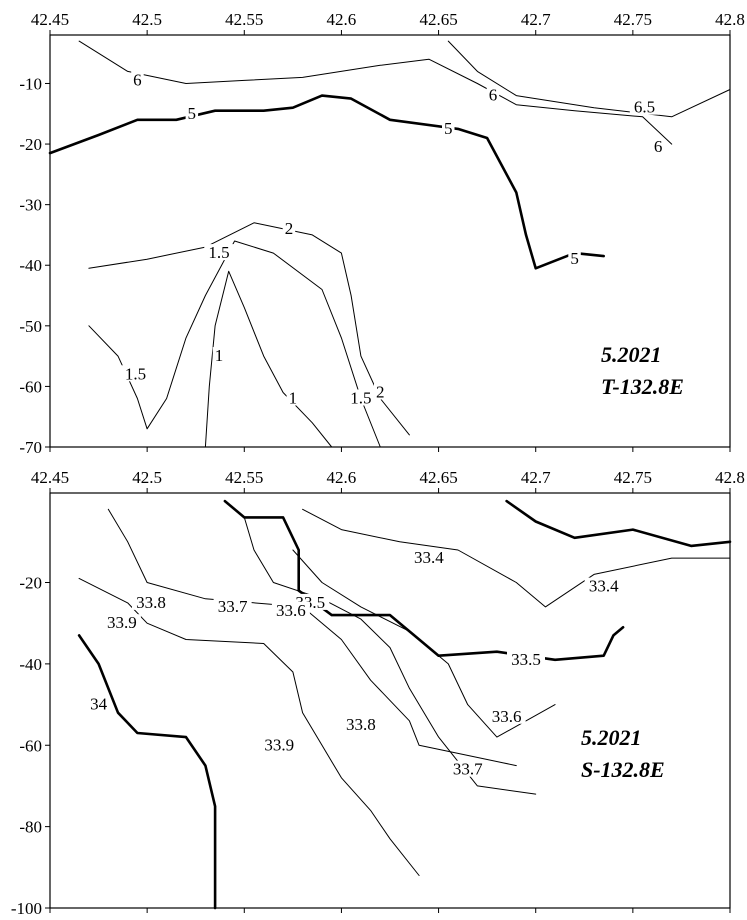  I want to click on chart-title-section-bottom: S-132.8E, so click(623, 769).